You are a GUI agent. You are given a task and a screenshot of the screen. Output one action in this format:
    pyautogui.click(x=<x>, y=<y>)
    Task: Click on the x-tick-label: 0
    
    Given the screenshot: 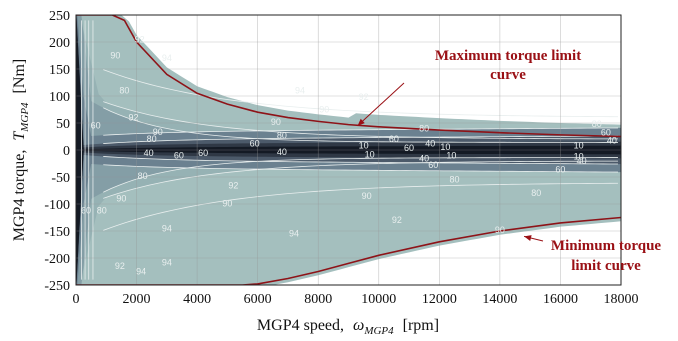 What is the action you would take?
    pyautogui.click(x=76, y=299)
    